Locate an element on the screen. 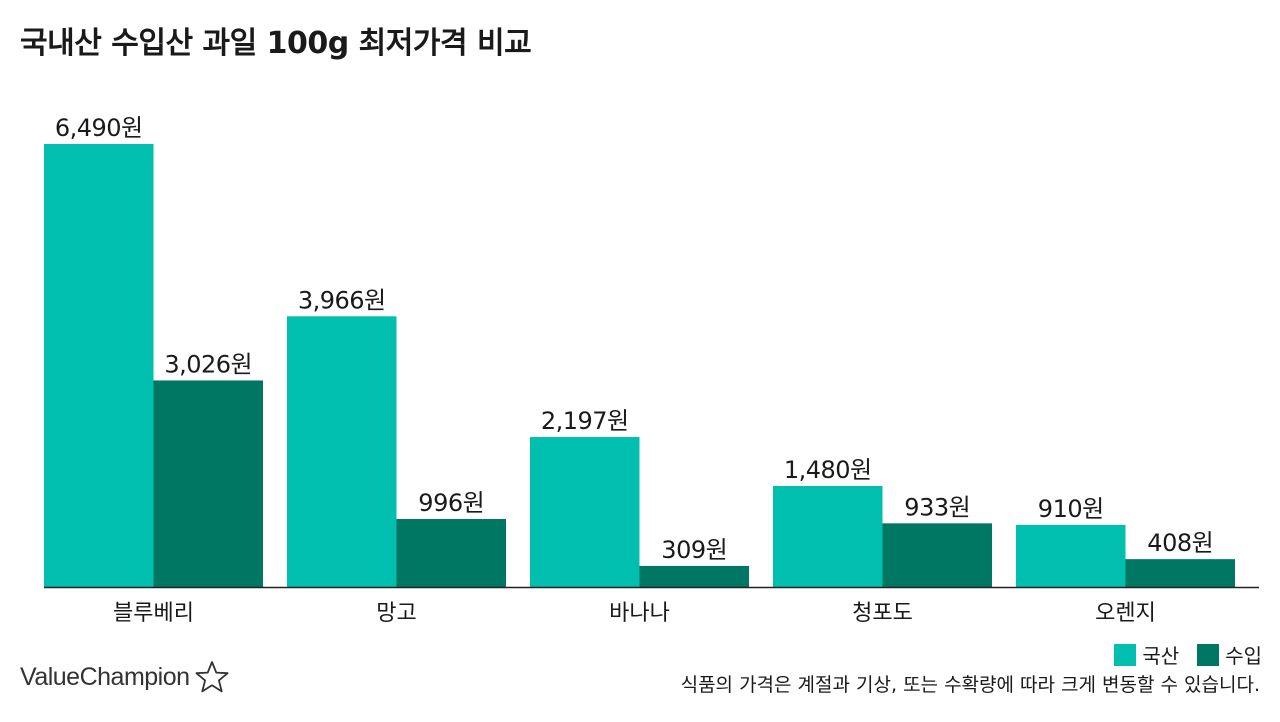 The width and height of the screenshot is (1280, 722). data-label-imported: 996원 is located at coordinates (451, 503).